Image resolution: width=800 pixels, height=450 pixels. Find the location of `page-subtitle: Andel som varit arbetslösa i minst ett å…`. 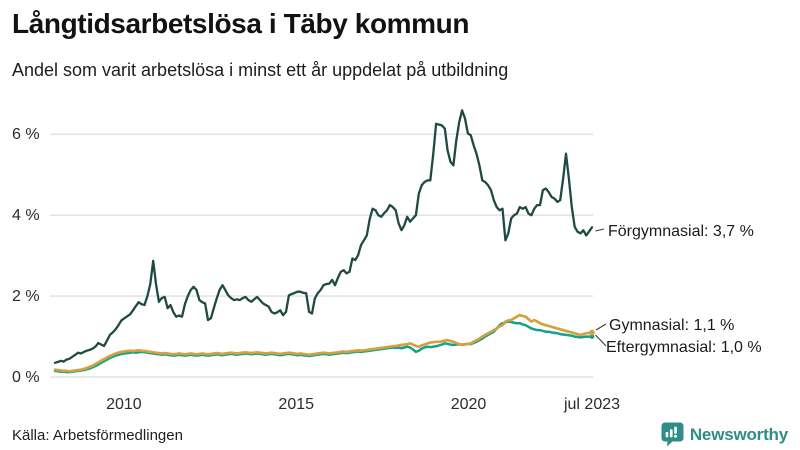

page-subtitle: Andel som varit arbetslösa i minst ett å… is located at coordinates (260, 70).